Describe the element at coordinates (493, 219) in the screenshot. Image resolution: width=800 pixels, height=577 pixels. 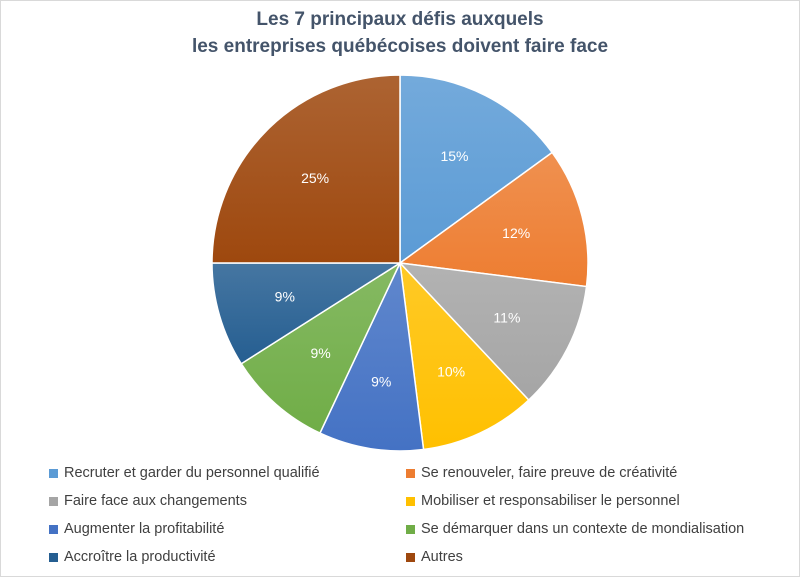
I see `pie-slice-se-renouveler-faire-preuve-de-creativite` at that location.